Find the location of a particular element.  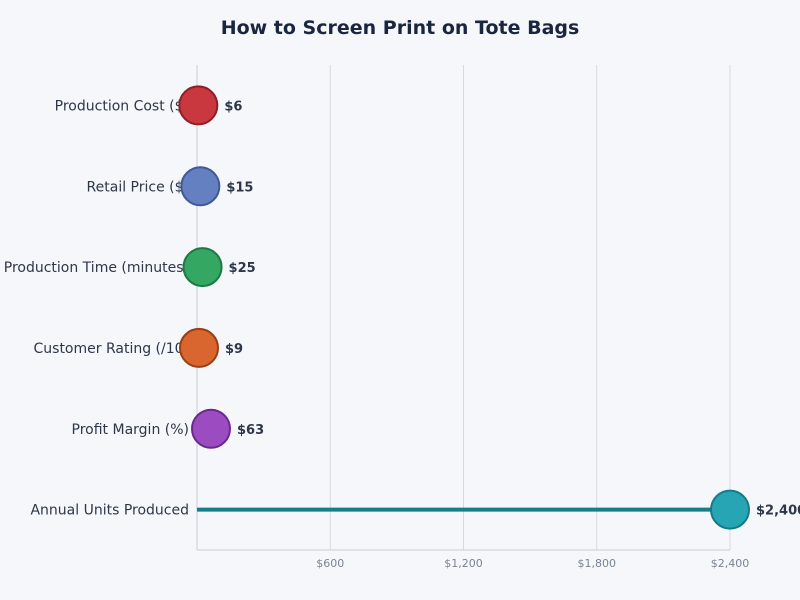

row: Production Time (minutes) $25 is located at coordinates (130, 267).